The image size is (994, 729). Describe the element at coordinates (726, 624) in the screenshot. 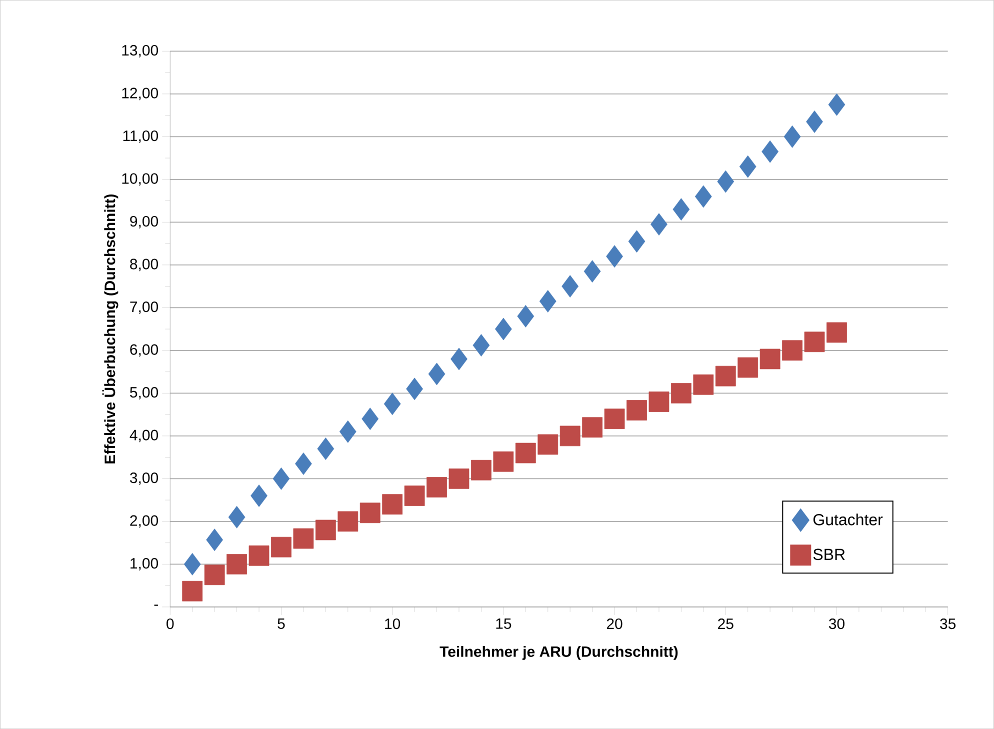

I see `x-tick-label: 25` at that location.